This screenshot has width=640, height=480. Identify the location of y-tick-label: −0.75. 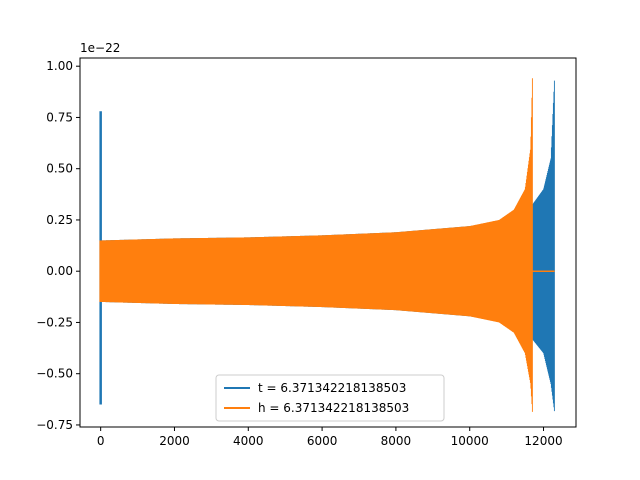
(54, 425).